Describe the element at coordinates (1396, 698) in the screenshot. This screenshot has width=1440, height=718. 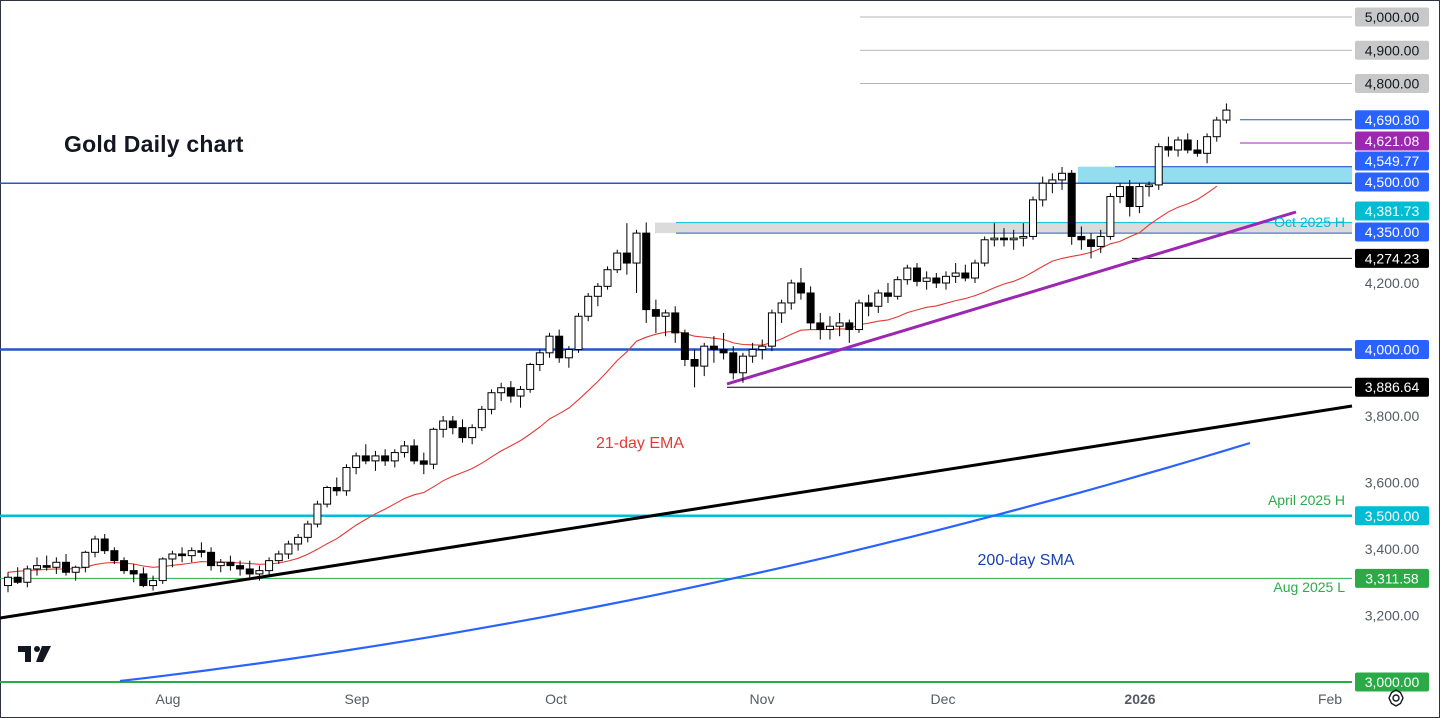
I see `settings-gear-icon` at that location.